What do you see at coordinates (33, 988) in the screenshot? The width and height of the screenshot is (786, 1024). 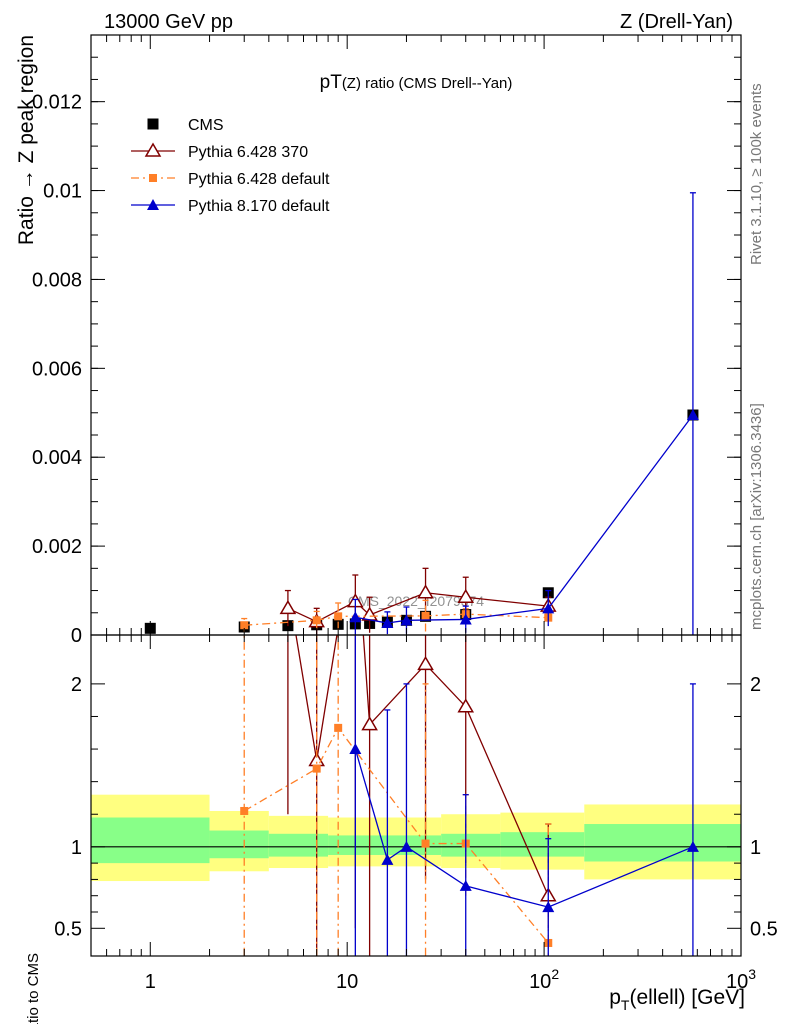 I see `bottom-ylabel: Ratio to CMS` at bounding box center [33, 988].